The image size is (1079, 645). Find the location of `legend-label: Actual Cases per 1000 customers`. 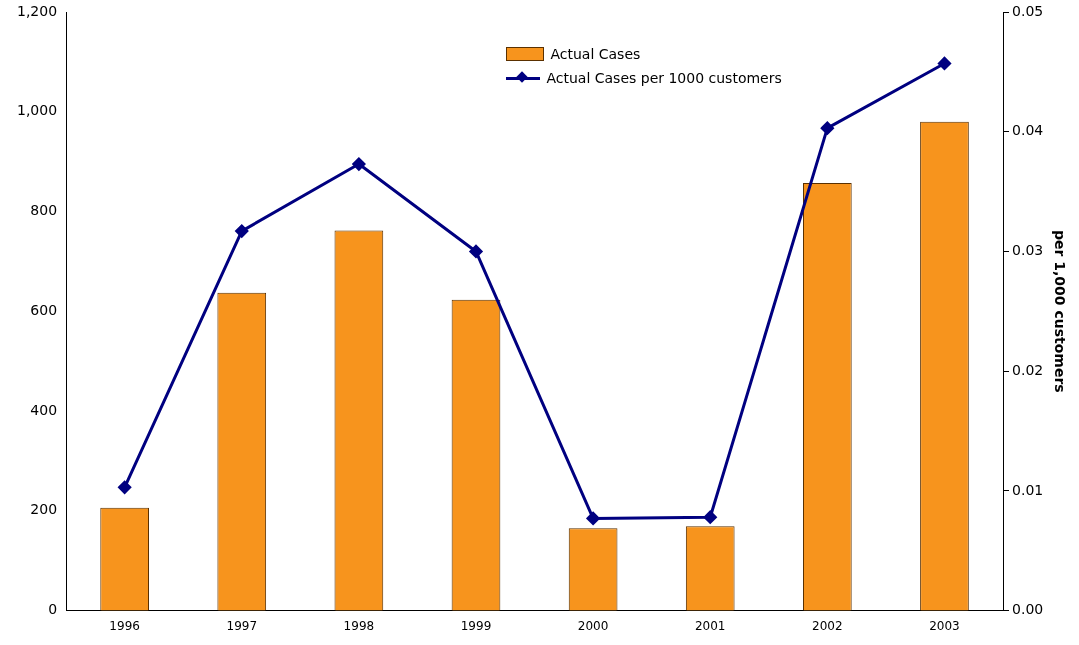

legend-label: Actual Cases per 1000 customers is located at coordinates (664, 78).